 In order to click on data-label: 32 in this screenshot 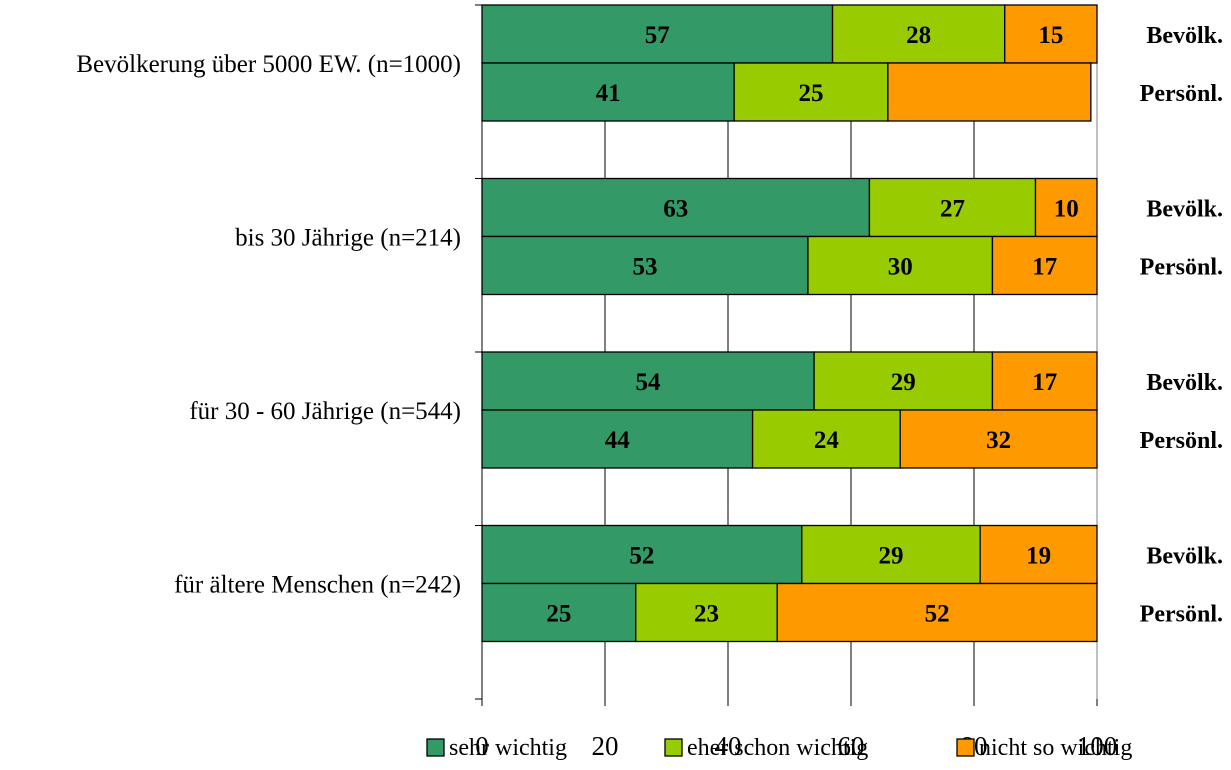, I will do `click(998, 440)`.